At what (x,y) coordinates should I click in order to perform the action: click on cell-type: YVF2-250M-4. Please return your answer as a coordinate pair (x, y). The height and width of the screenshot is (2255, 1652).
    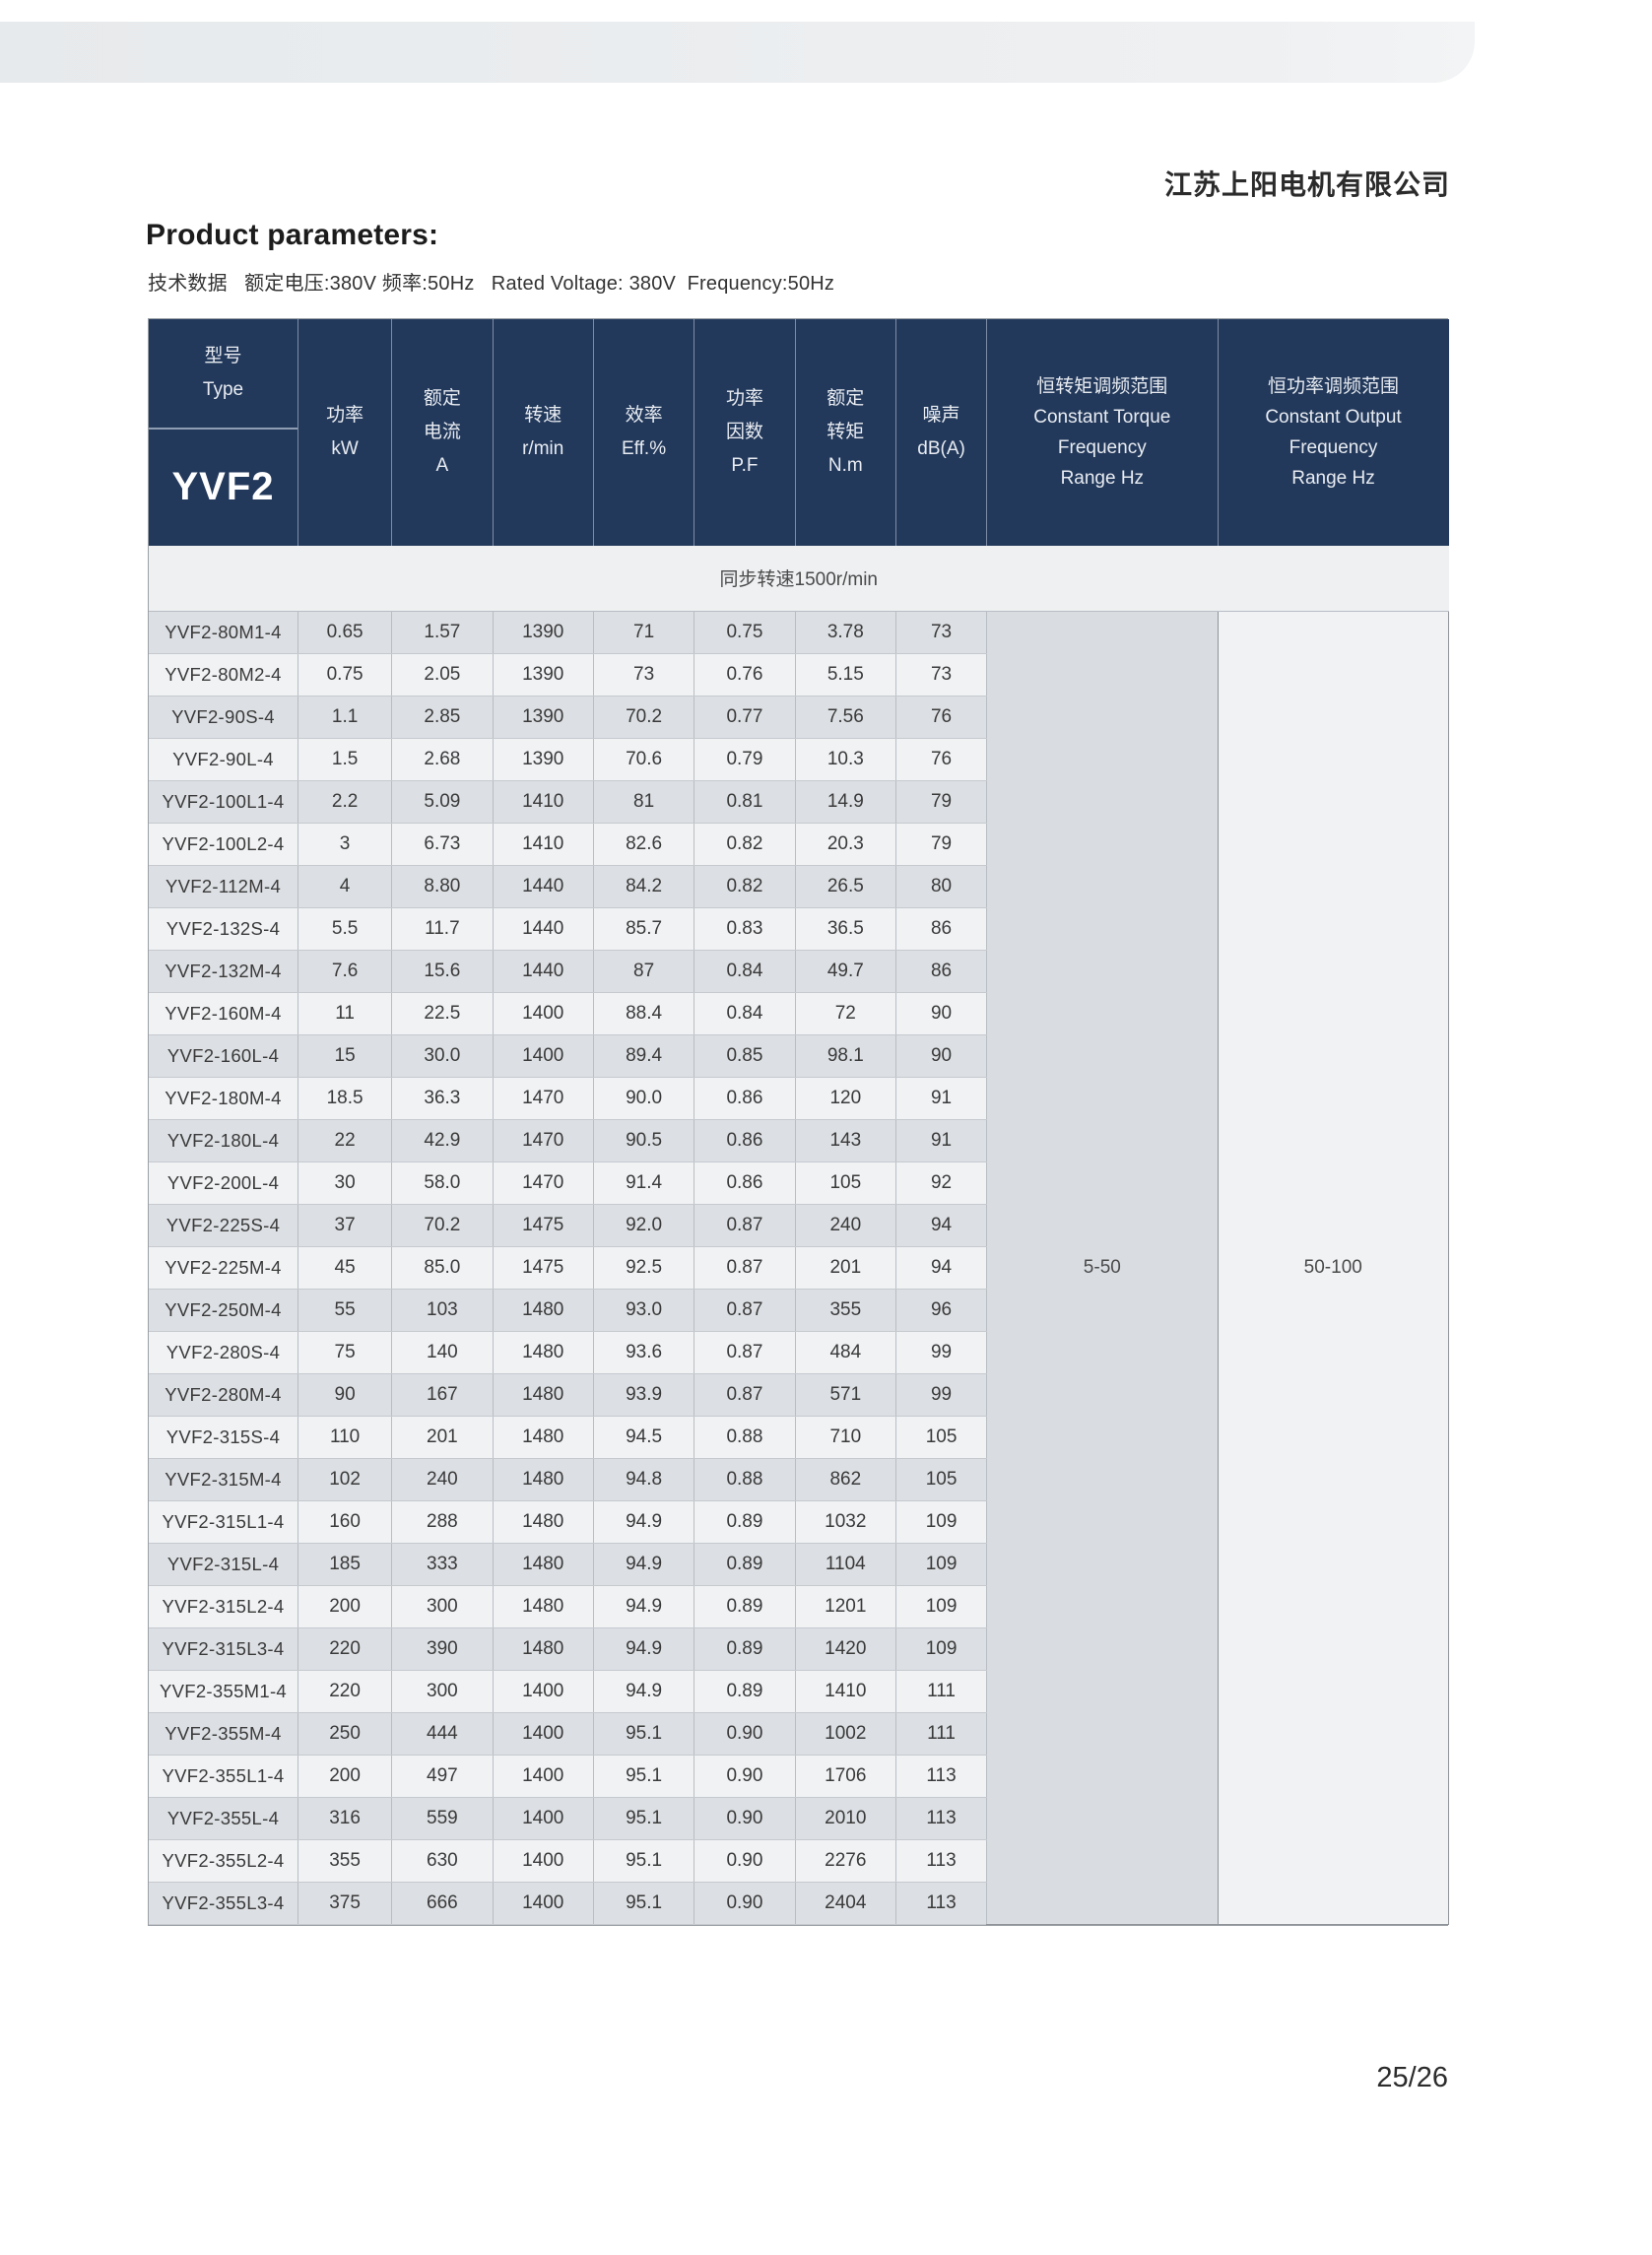
    Looking at the image, I should click on (223, 1310).